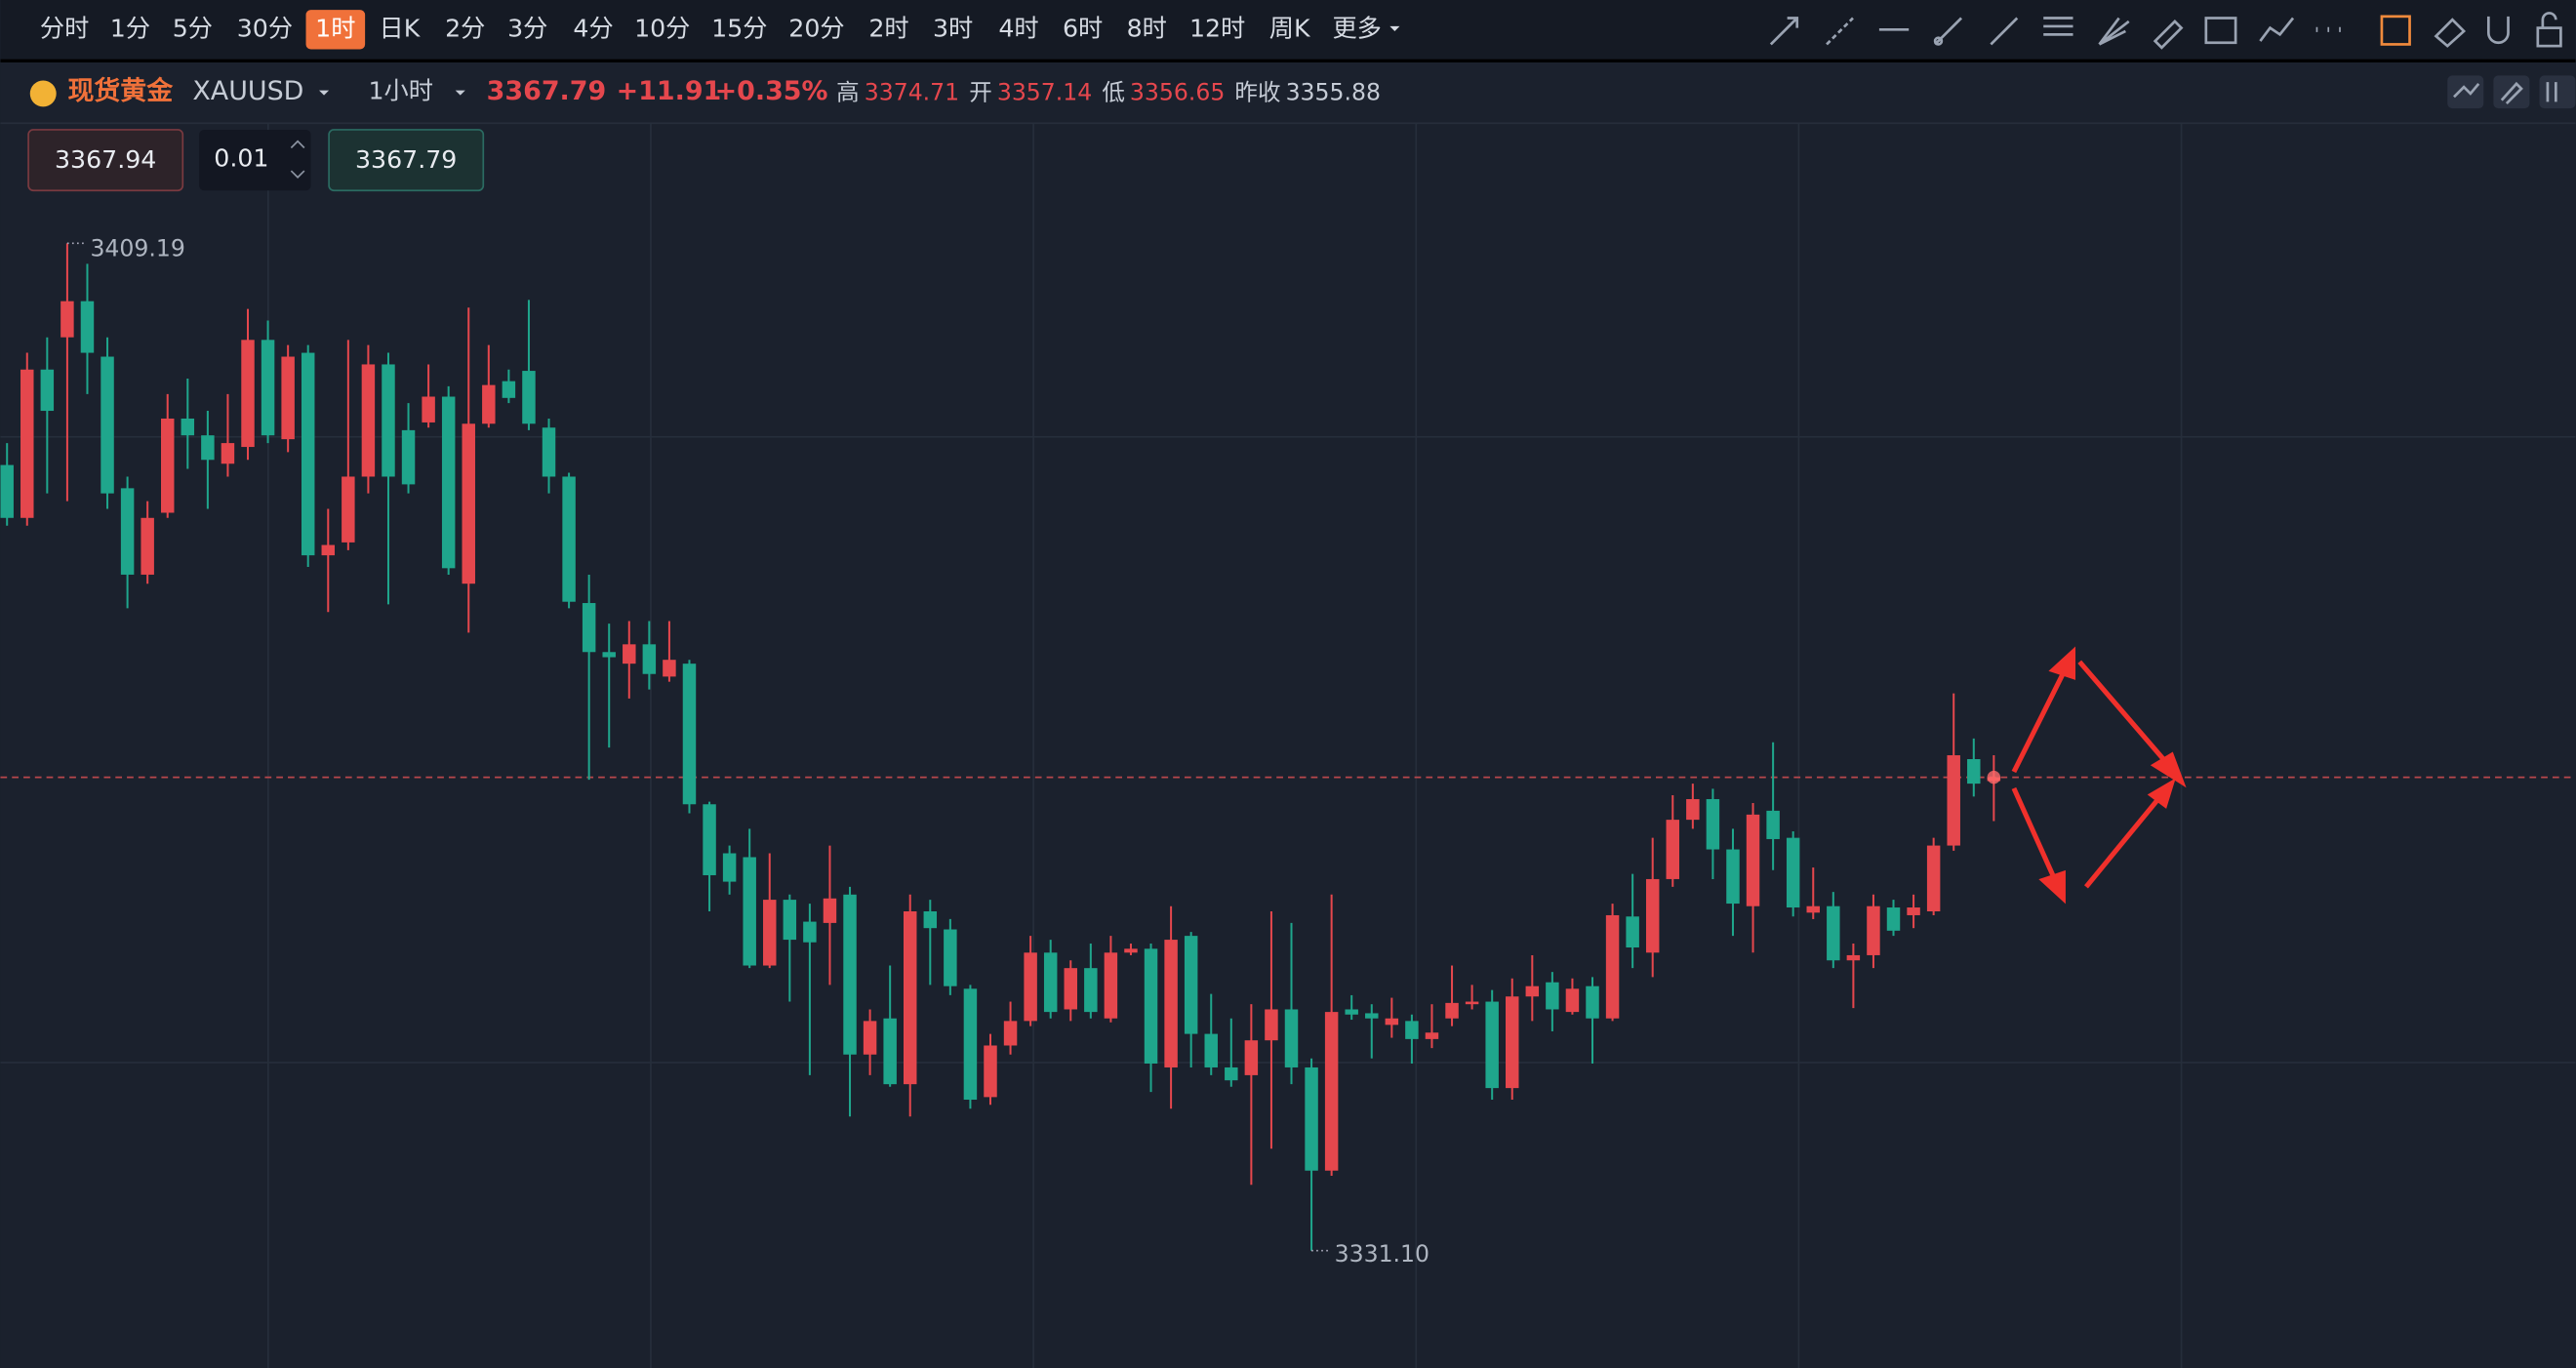 The image size is (2576, 1368). I want to click on interval-button: 20分, so click(816, 28).